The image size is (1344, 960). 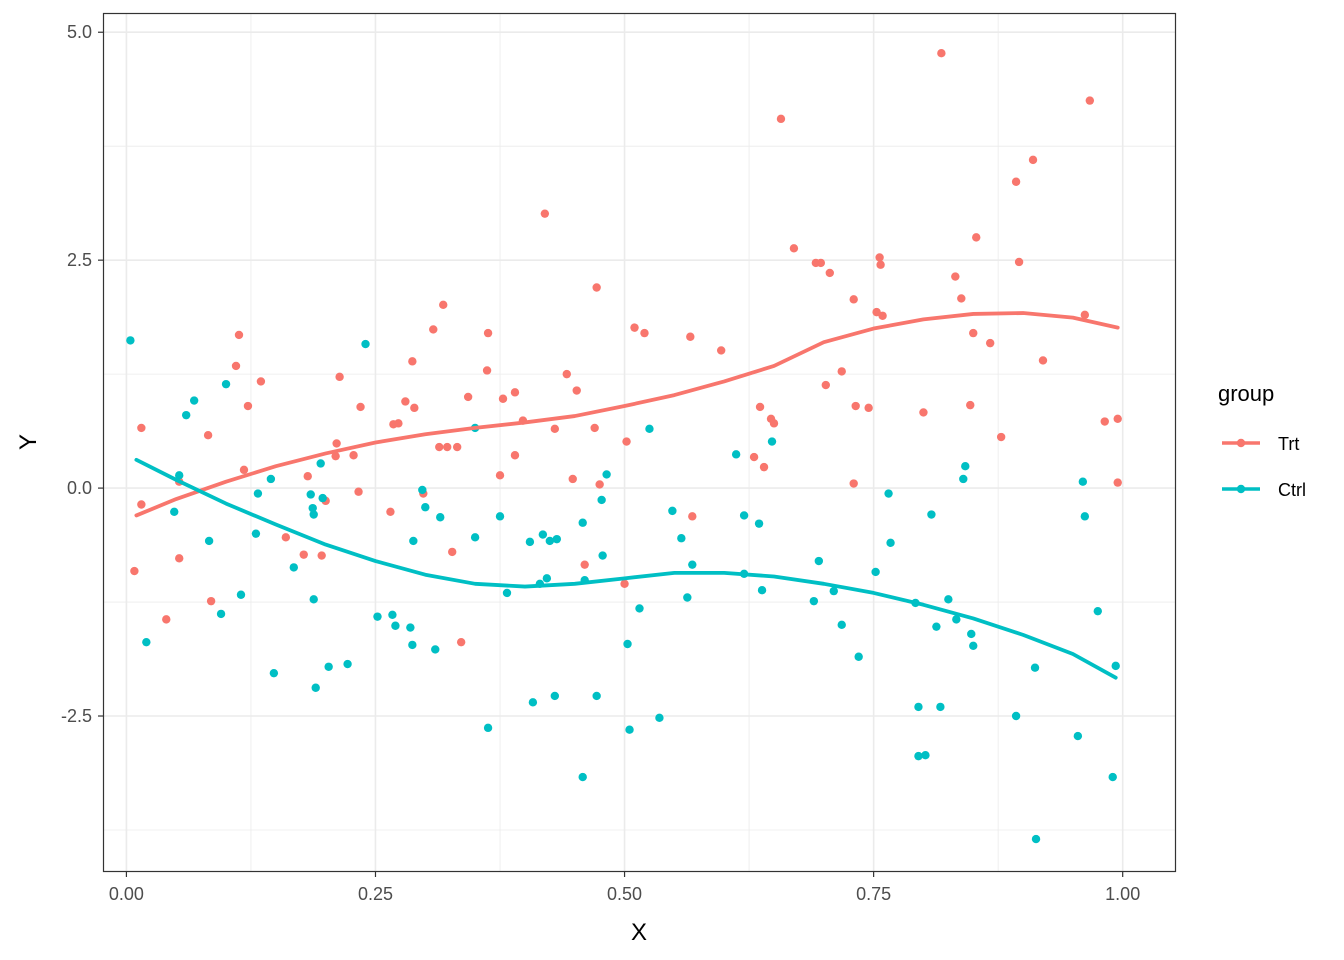 I want to click on x-axis-title: X, so click(x=639, y=932).